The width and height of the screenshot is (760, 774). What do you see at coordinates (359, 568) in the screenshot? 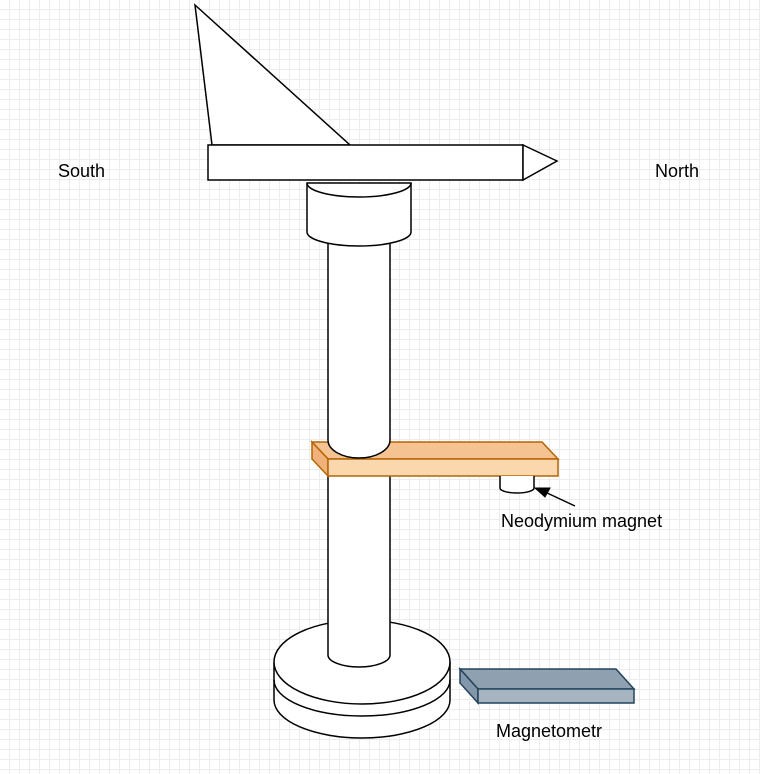
I see `lower-shaft` at bounding box center [359, 568].